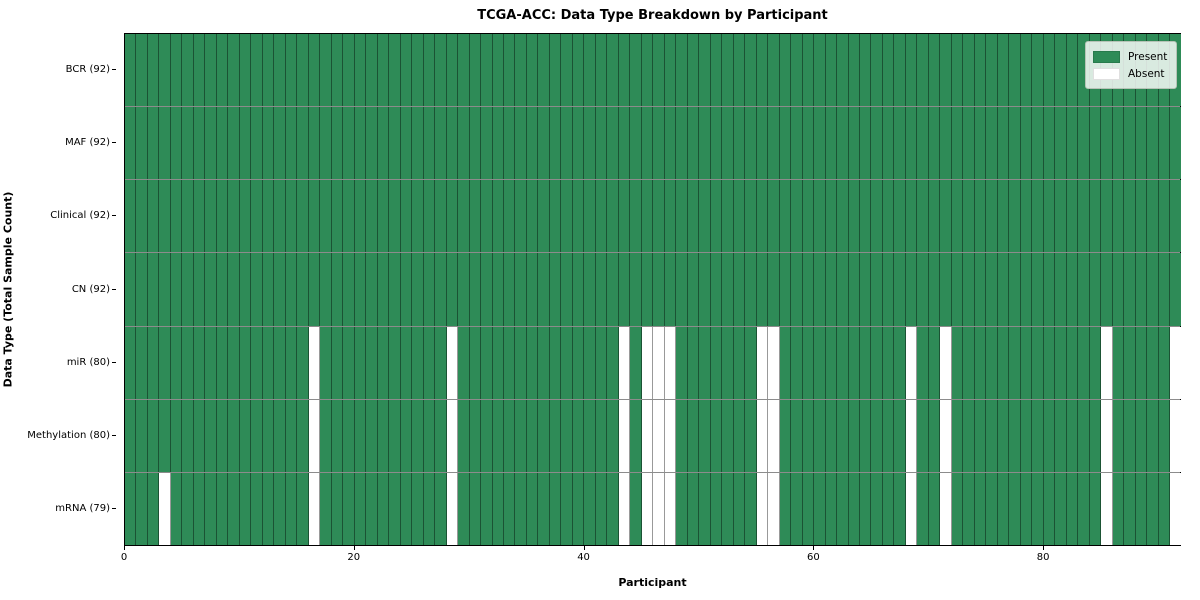  What do you see at coordinates (1131, 65) in the screenshot?
I see `legend: Present Absent` at bounding box center [1131, 65].